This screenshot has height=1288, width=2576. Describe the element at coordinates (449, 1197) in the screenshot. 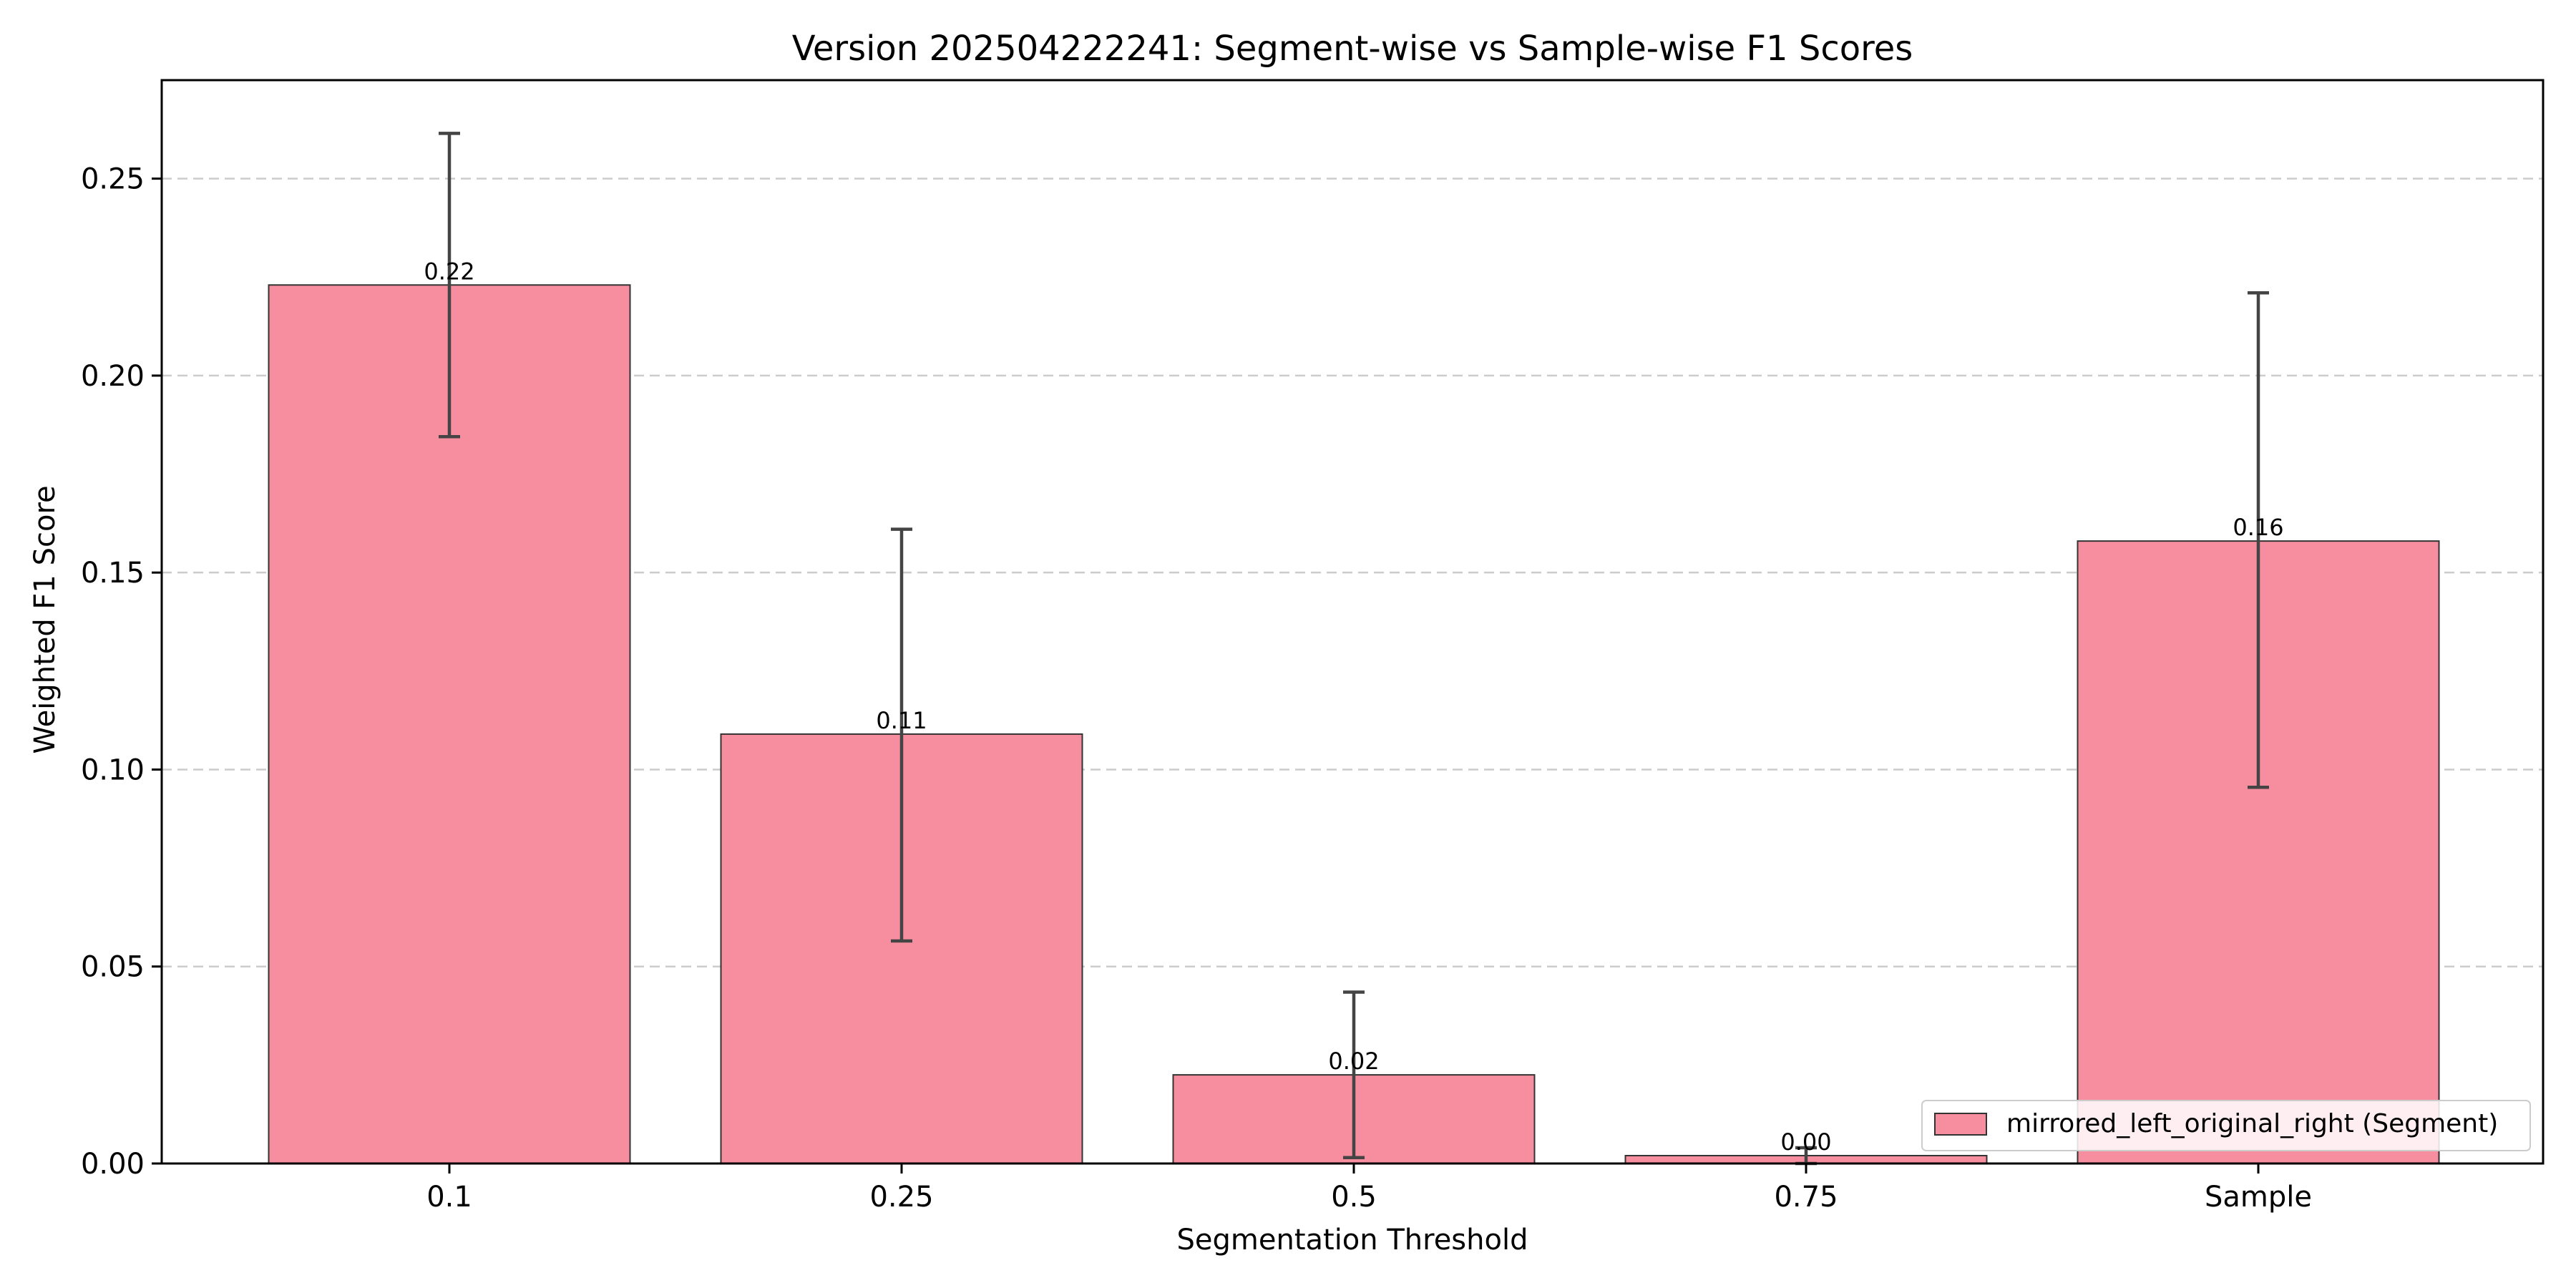

I see `x-tick-label: 0.1` at that location.